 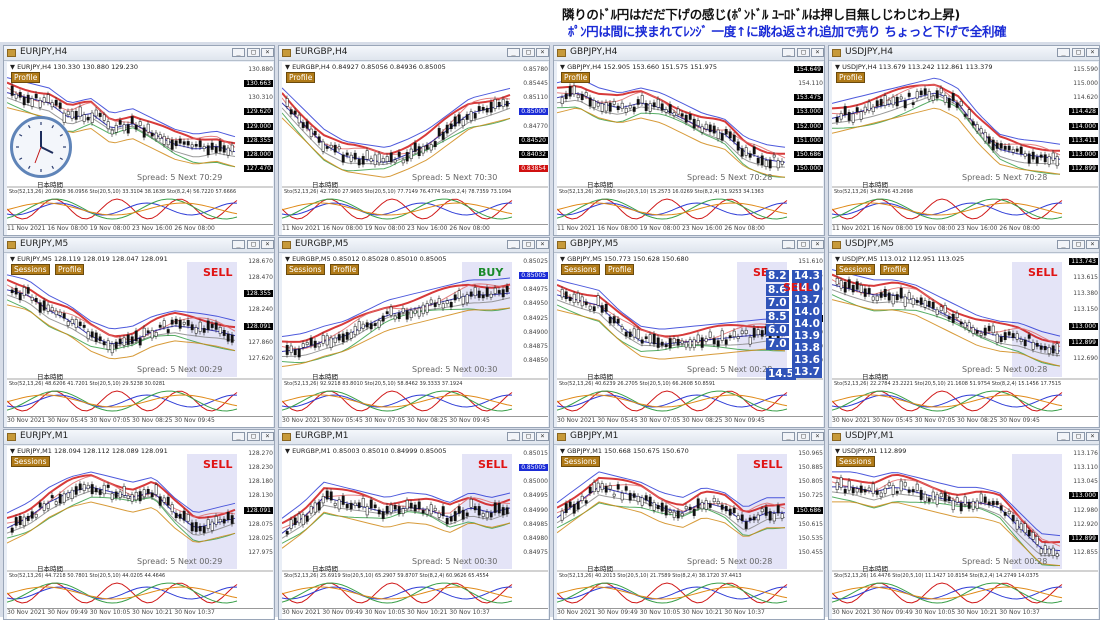 What do you see at coordinates (414, 245) in the screenshot?
I see `window-titlebar: EURGBP,M5 _ □ ×` at bounding box center [414, 245].